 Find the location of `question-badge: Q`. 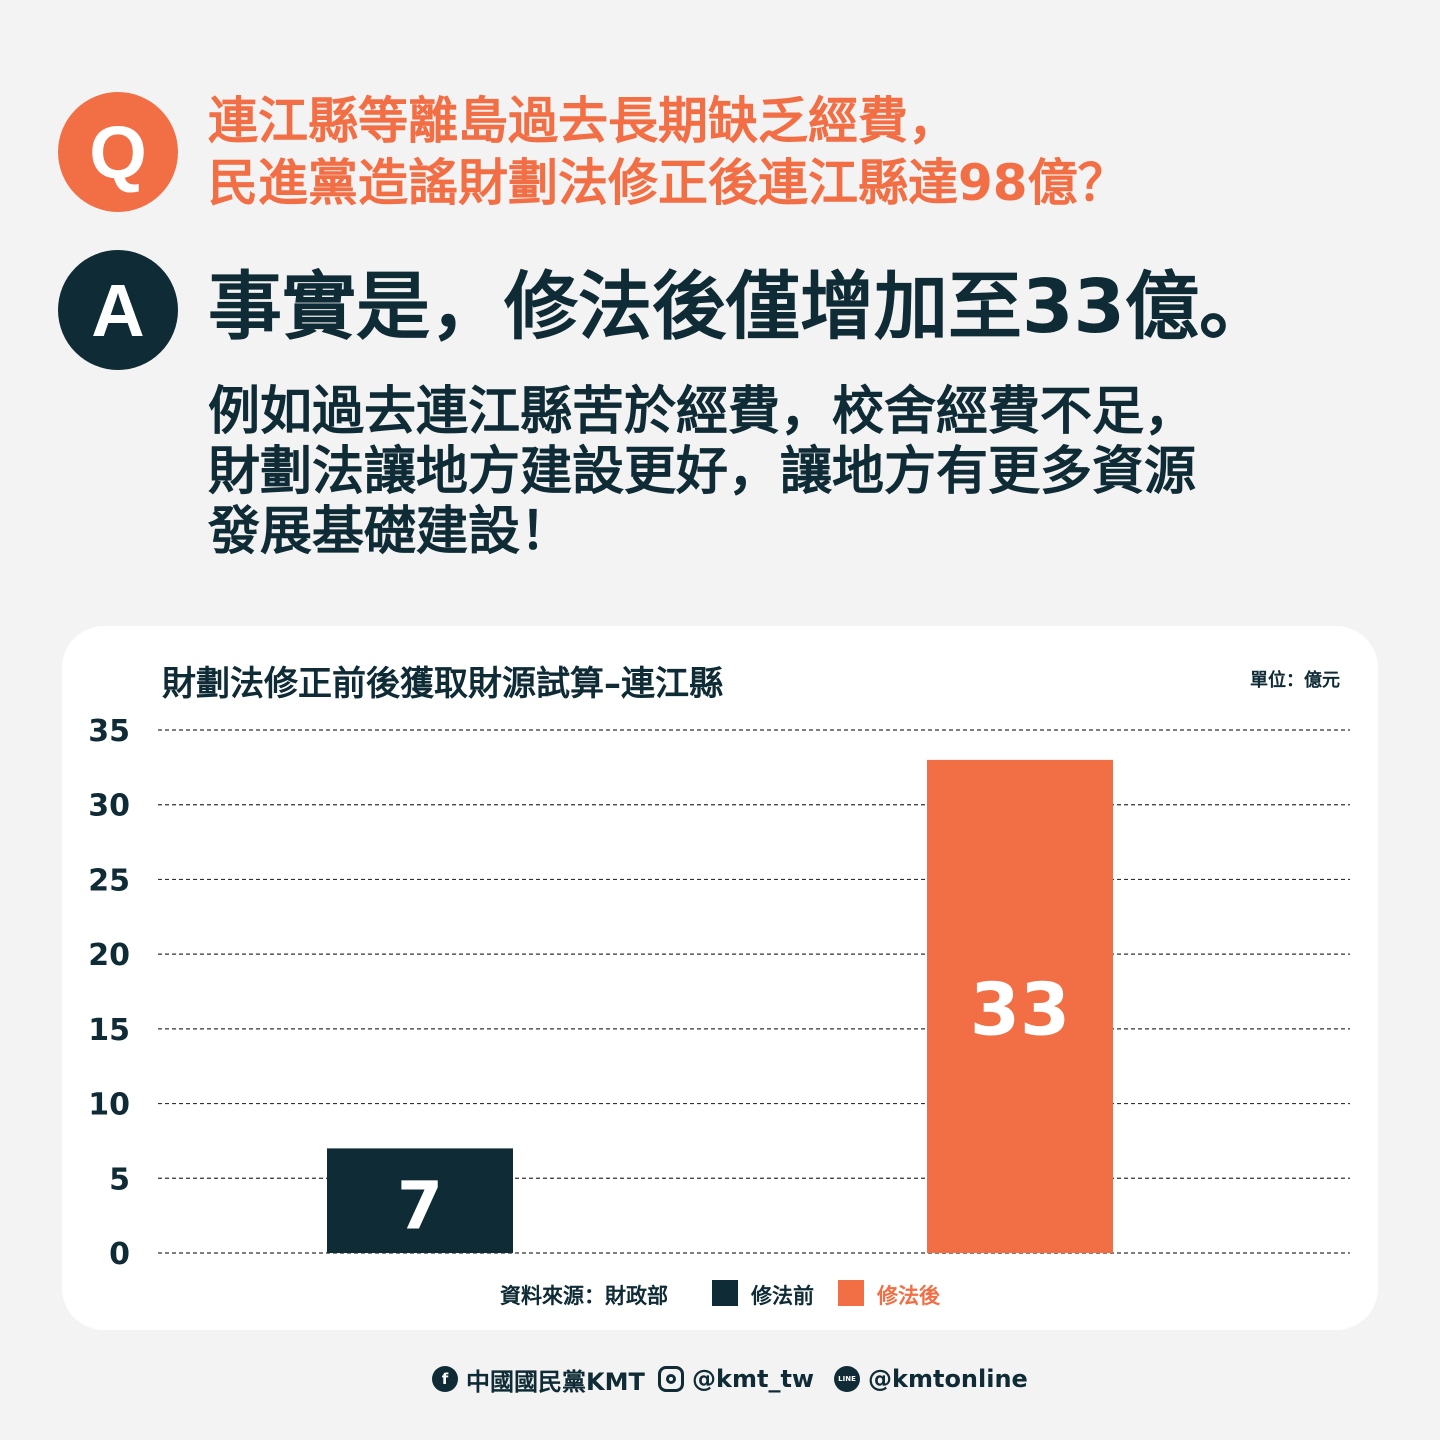

question-badge: Q is located at coordinates (118, 152).